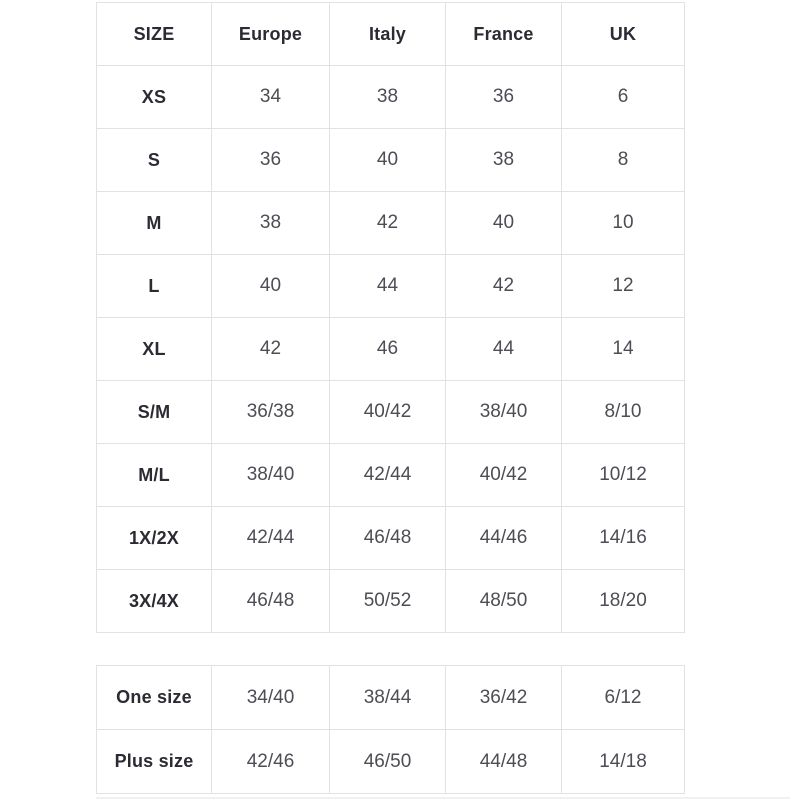 The height and width of the screenshot is (800, 800). I want to click on table-row: 3X/4X 46/48 50/52 48/50 18/20, so click(390, 601).